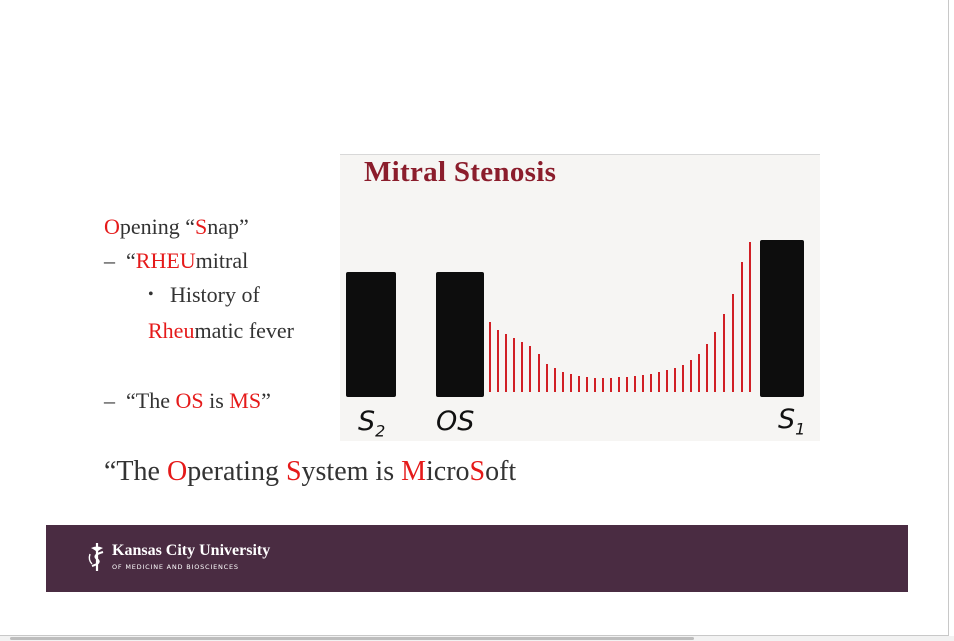 This screenshot has height=641, width=954. Describe the element at coordinates (266, 400) in the screenshot. I see `text-run: ”` at that location.